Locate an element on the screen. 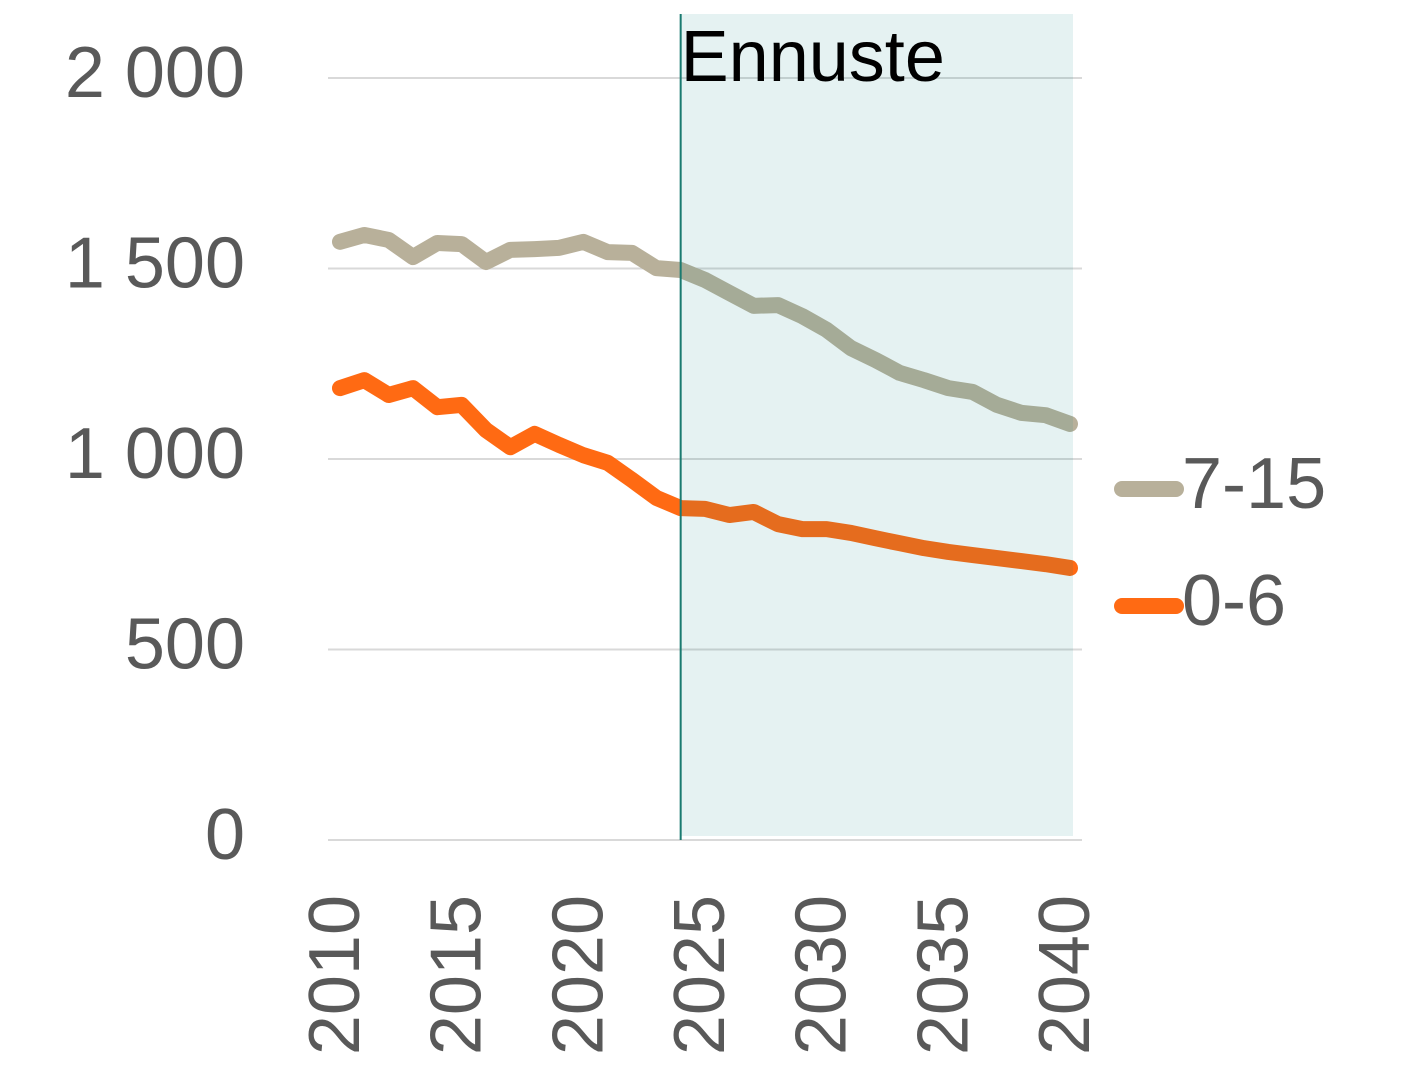 Image resolution: width=1408 pixels, height=1072 pixels. annotation: Ennuste is located at coordinates (813, 57).